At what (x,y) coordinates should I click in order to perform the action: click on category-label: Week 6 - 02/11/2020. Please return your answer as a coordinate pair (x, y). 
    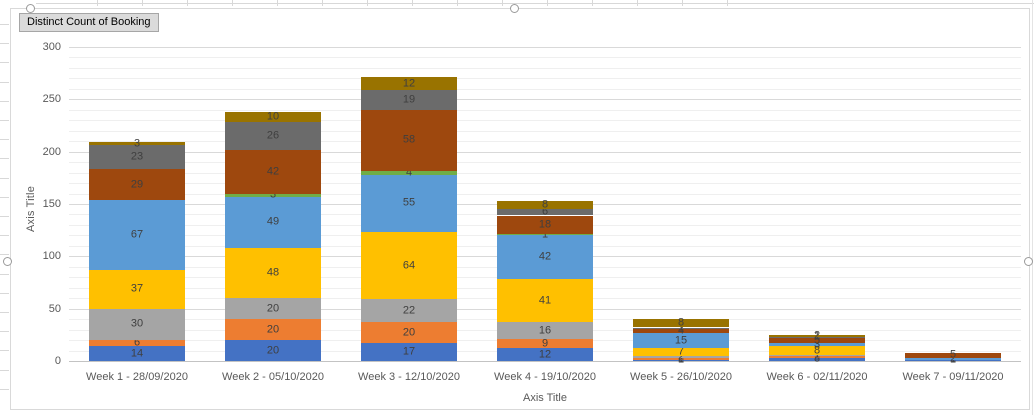
    Looking at the image, I should click on (817, 377).